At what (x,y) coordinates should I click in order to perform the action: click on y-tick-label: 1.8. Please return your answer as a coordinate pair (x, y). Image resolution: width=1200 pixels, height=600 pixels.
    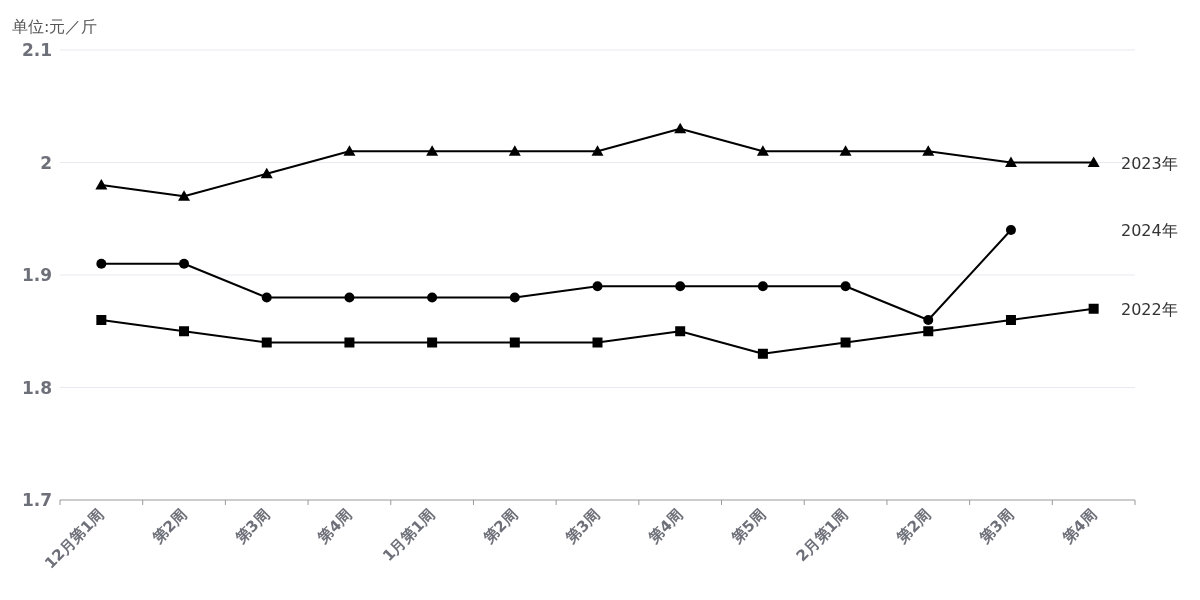
    Looking at the image, I should click on (36, 387).